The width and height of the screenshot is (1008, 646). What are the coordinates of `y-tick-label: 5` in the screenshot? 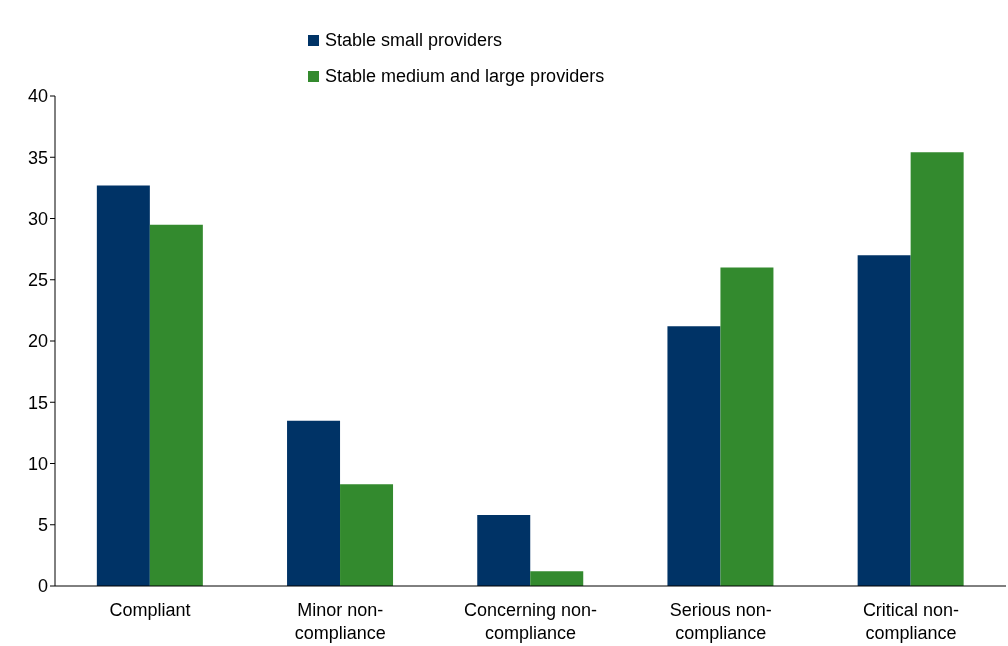 It's located at (42, 525).